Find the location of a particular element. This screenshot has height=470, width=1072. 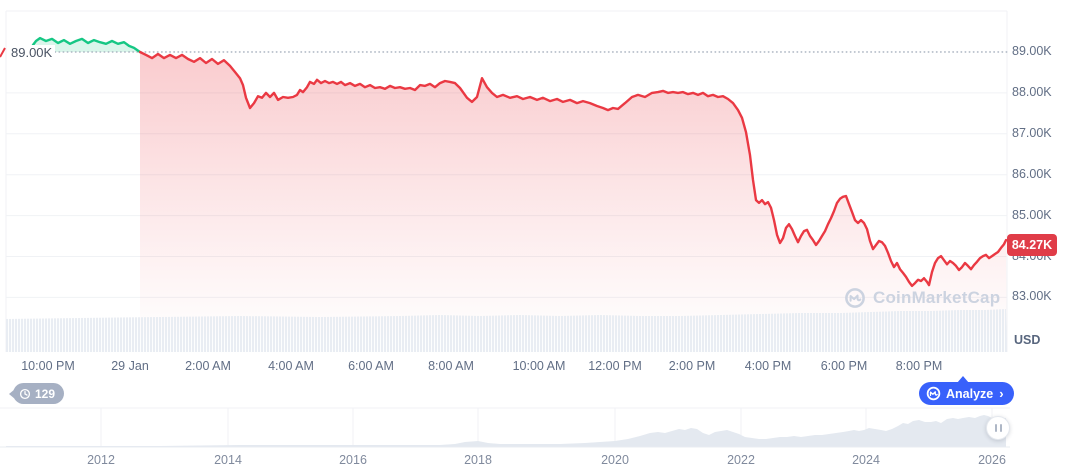

tooltip-pointer is located at coordinates (963, 379).